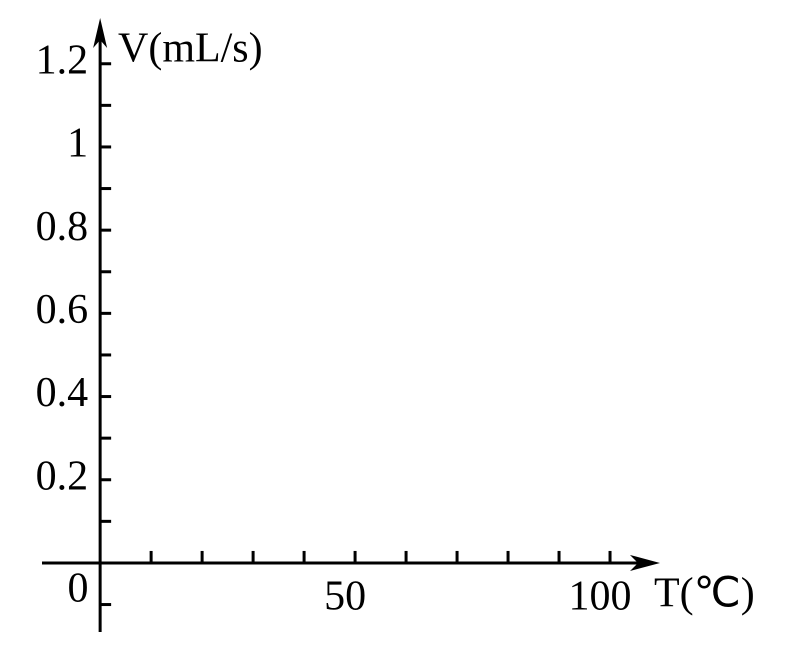 The width and height of the screenshot is (790, 646). What do you see at coordinates (190, 49) in the screenshot?
I see `y-axis-label: V(mL/s)` at bounding box center [190, 49].